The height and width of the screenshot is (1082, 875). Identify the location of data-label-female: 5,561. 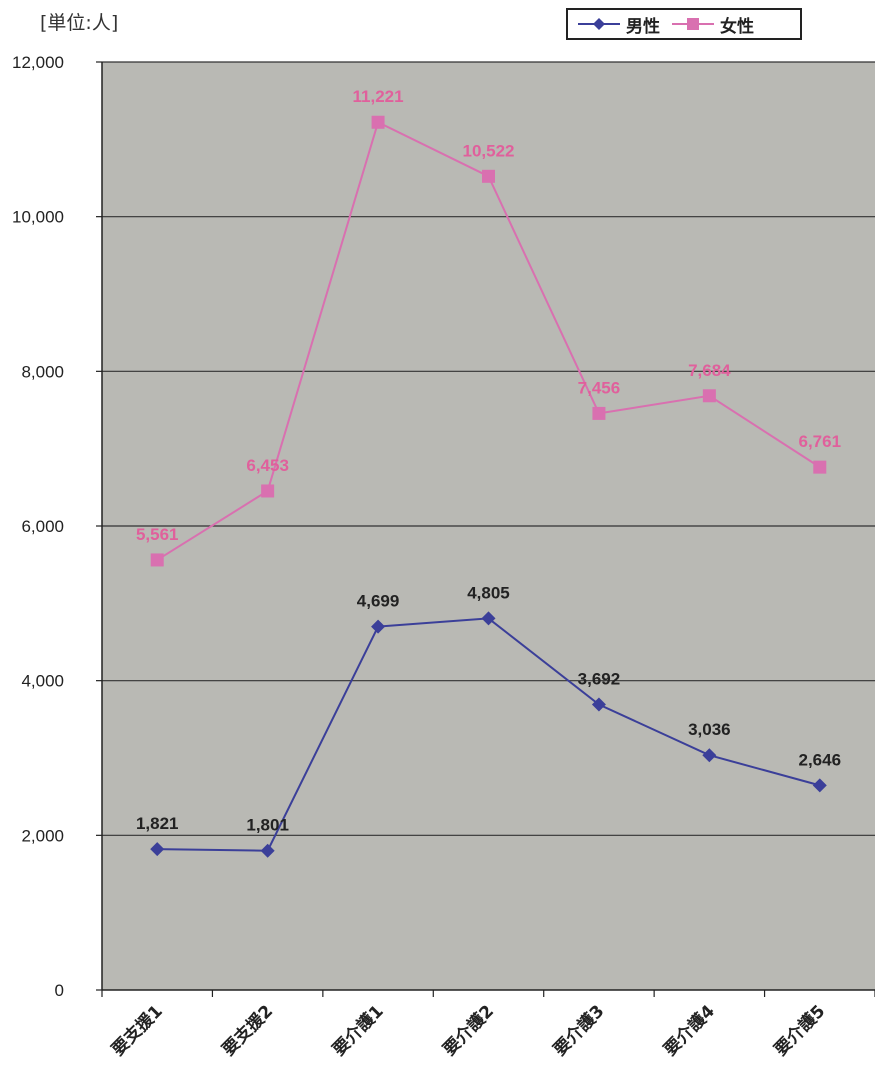
(157, 534).